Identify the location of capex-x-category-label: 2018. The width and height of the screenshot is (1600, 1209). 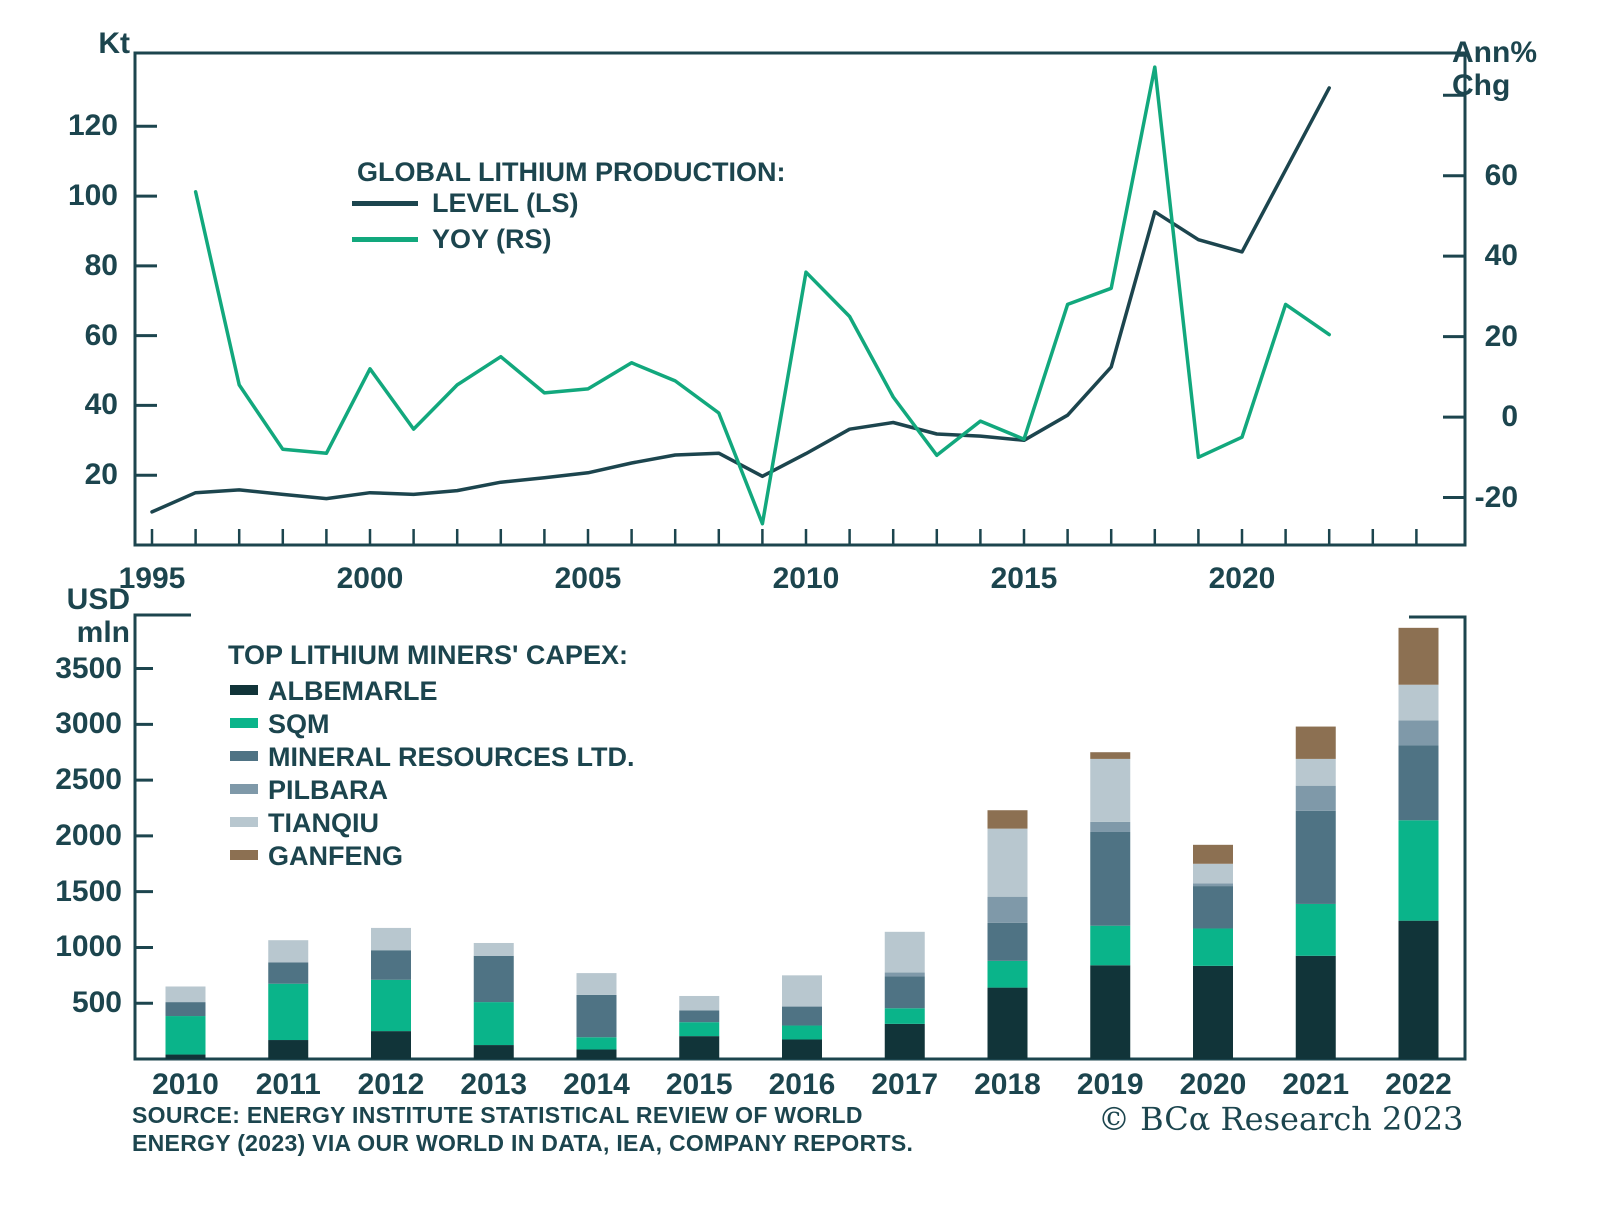
(1007, 1084).